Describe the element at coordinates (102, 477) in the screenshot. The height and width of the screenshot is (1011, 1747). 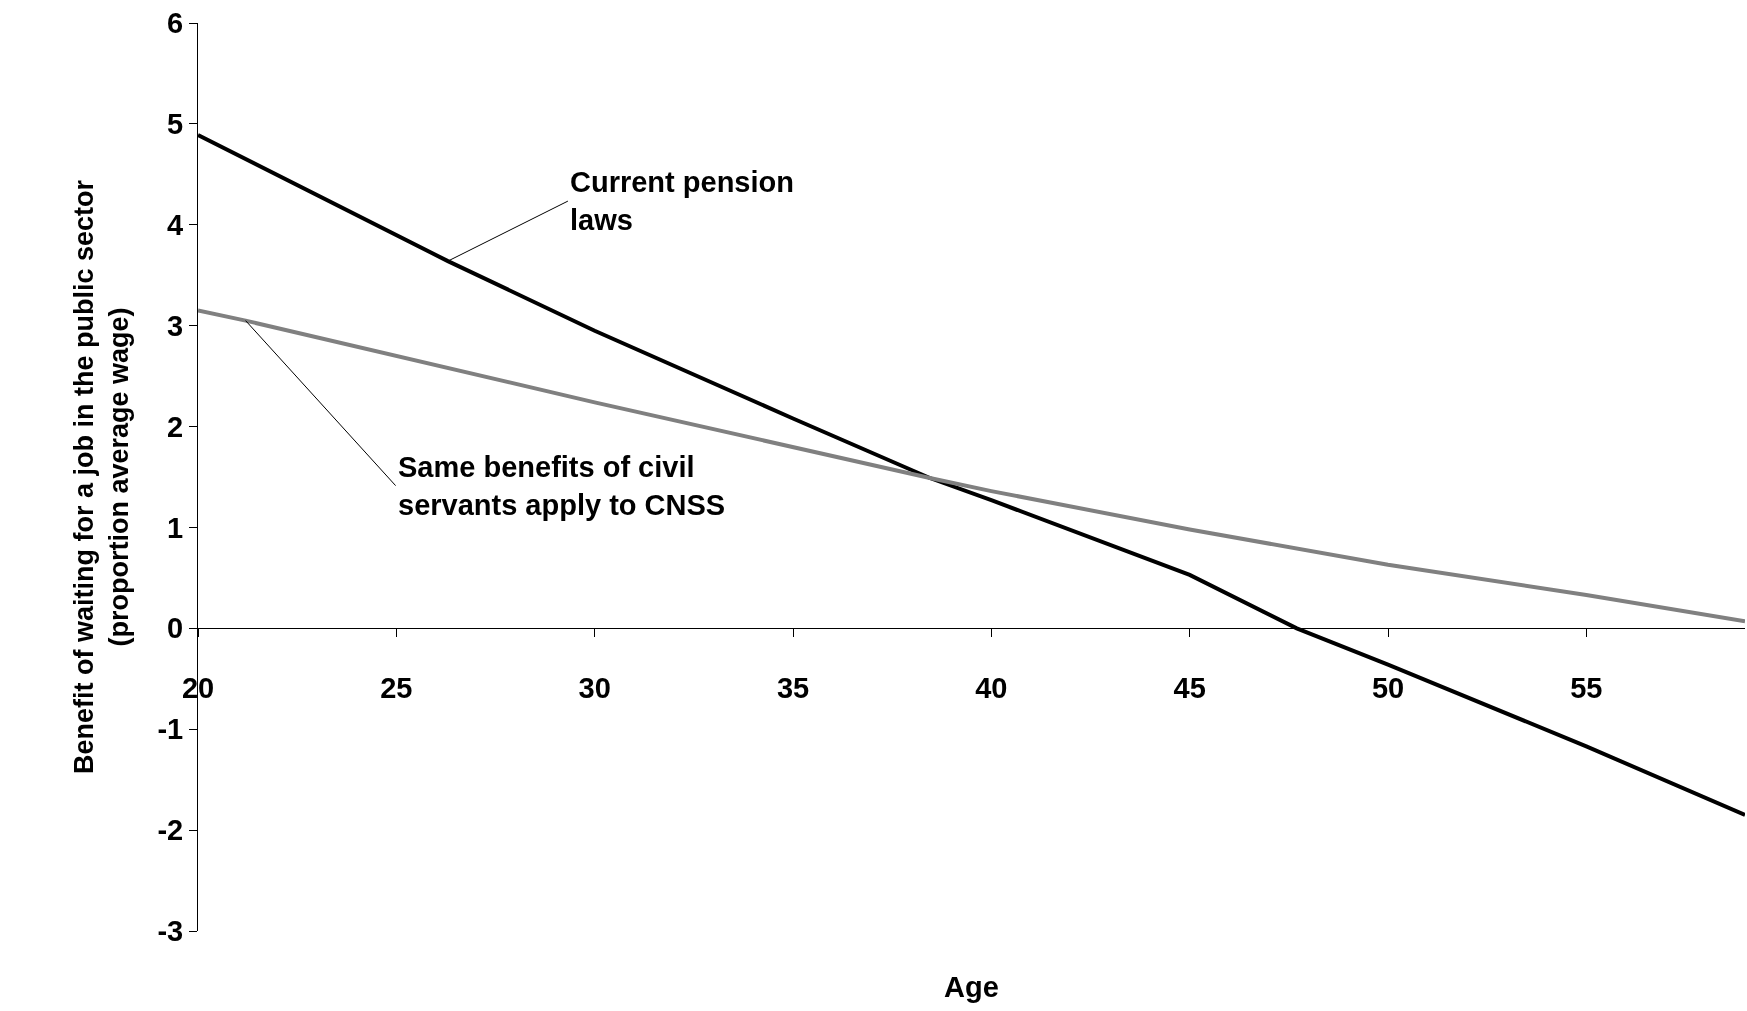
I see `y-axis-title: Benefit of waiting for a job in the public sector (proportion average wage)` at that location.